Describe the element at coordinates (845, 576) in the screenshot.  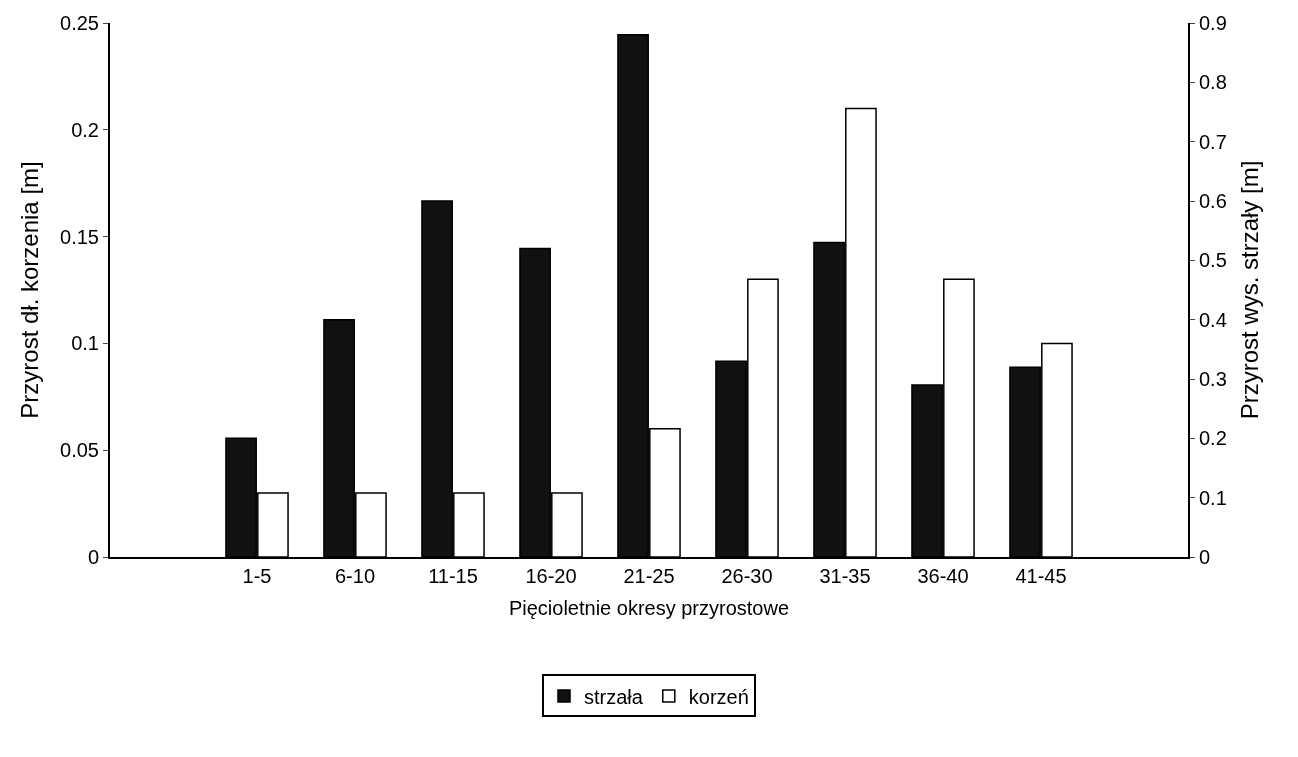
I see `x-tick-label: 31-35` at that location.